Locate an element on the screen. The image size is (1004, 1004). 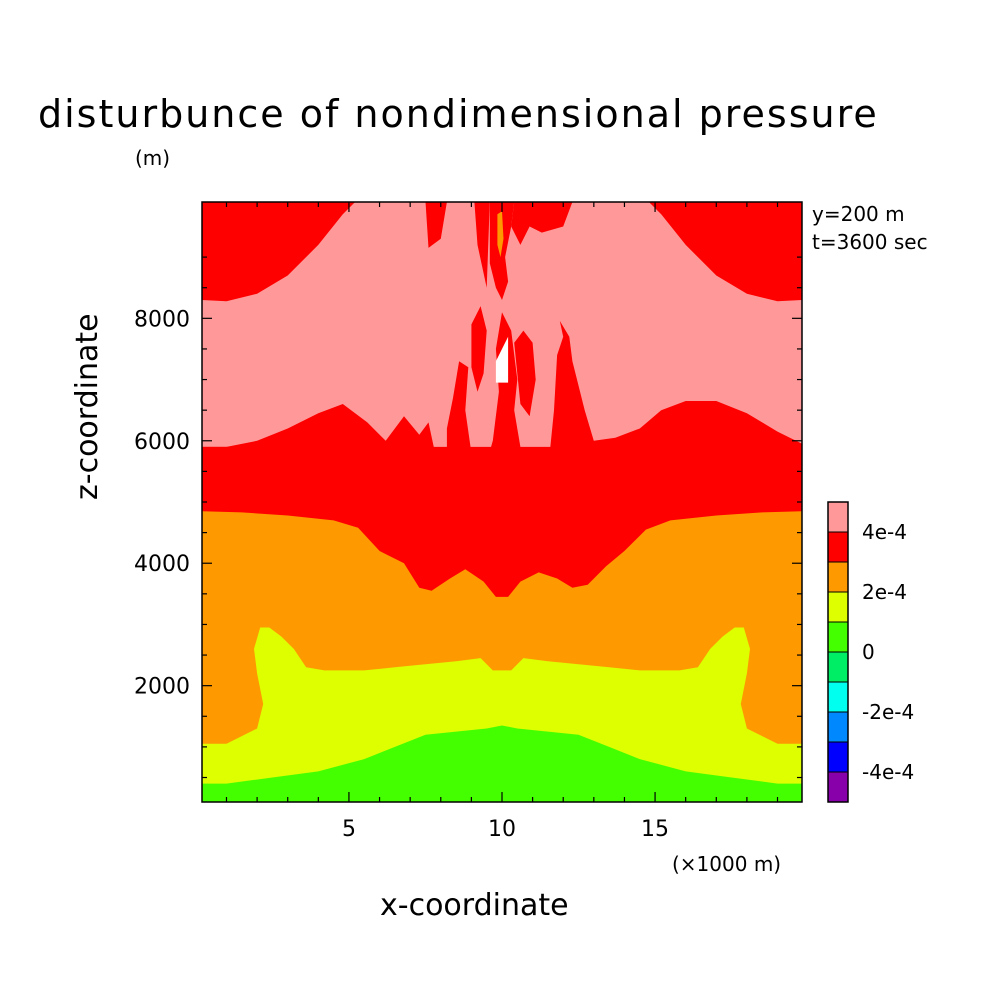
field-white-patch is located at coordinates (502, 359).